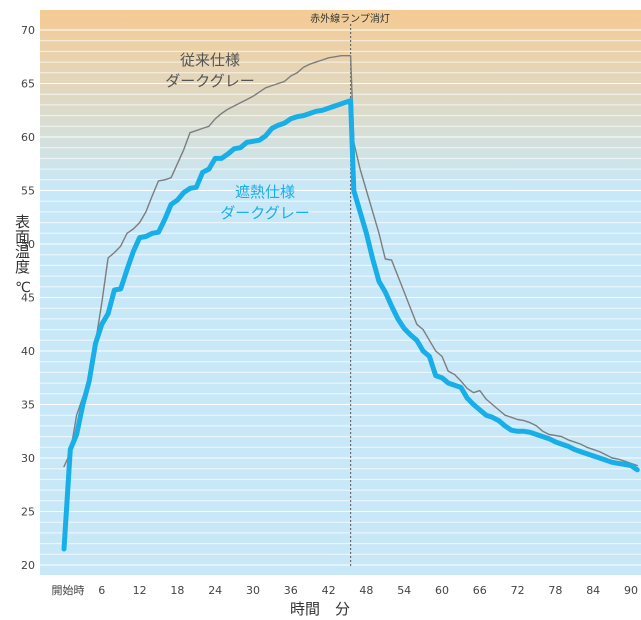 The width and height of the screenshot is (641, 620). Describe the element at coordinates (28, 30) in the screenshot. I see `y-tick-label: 70` at that location.